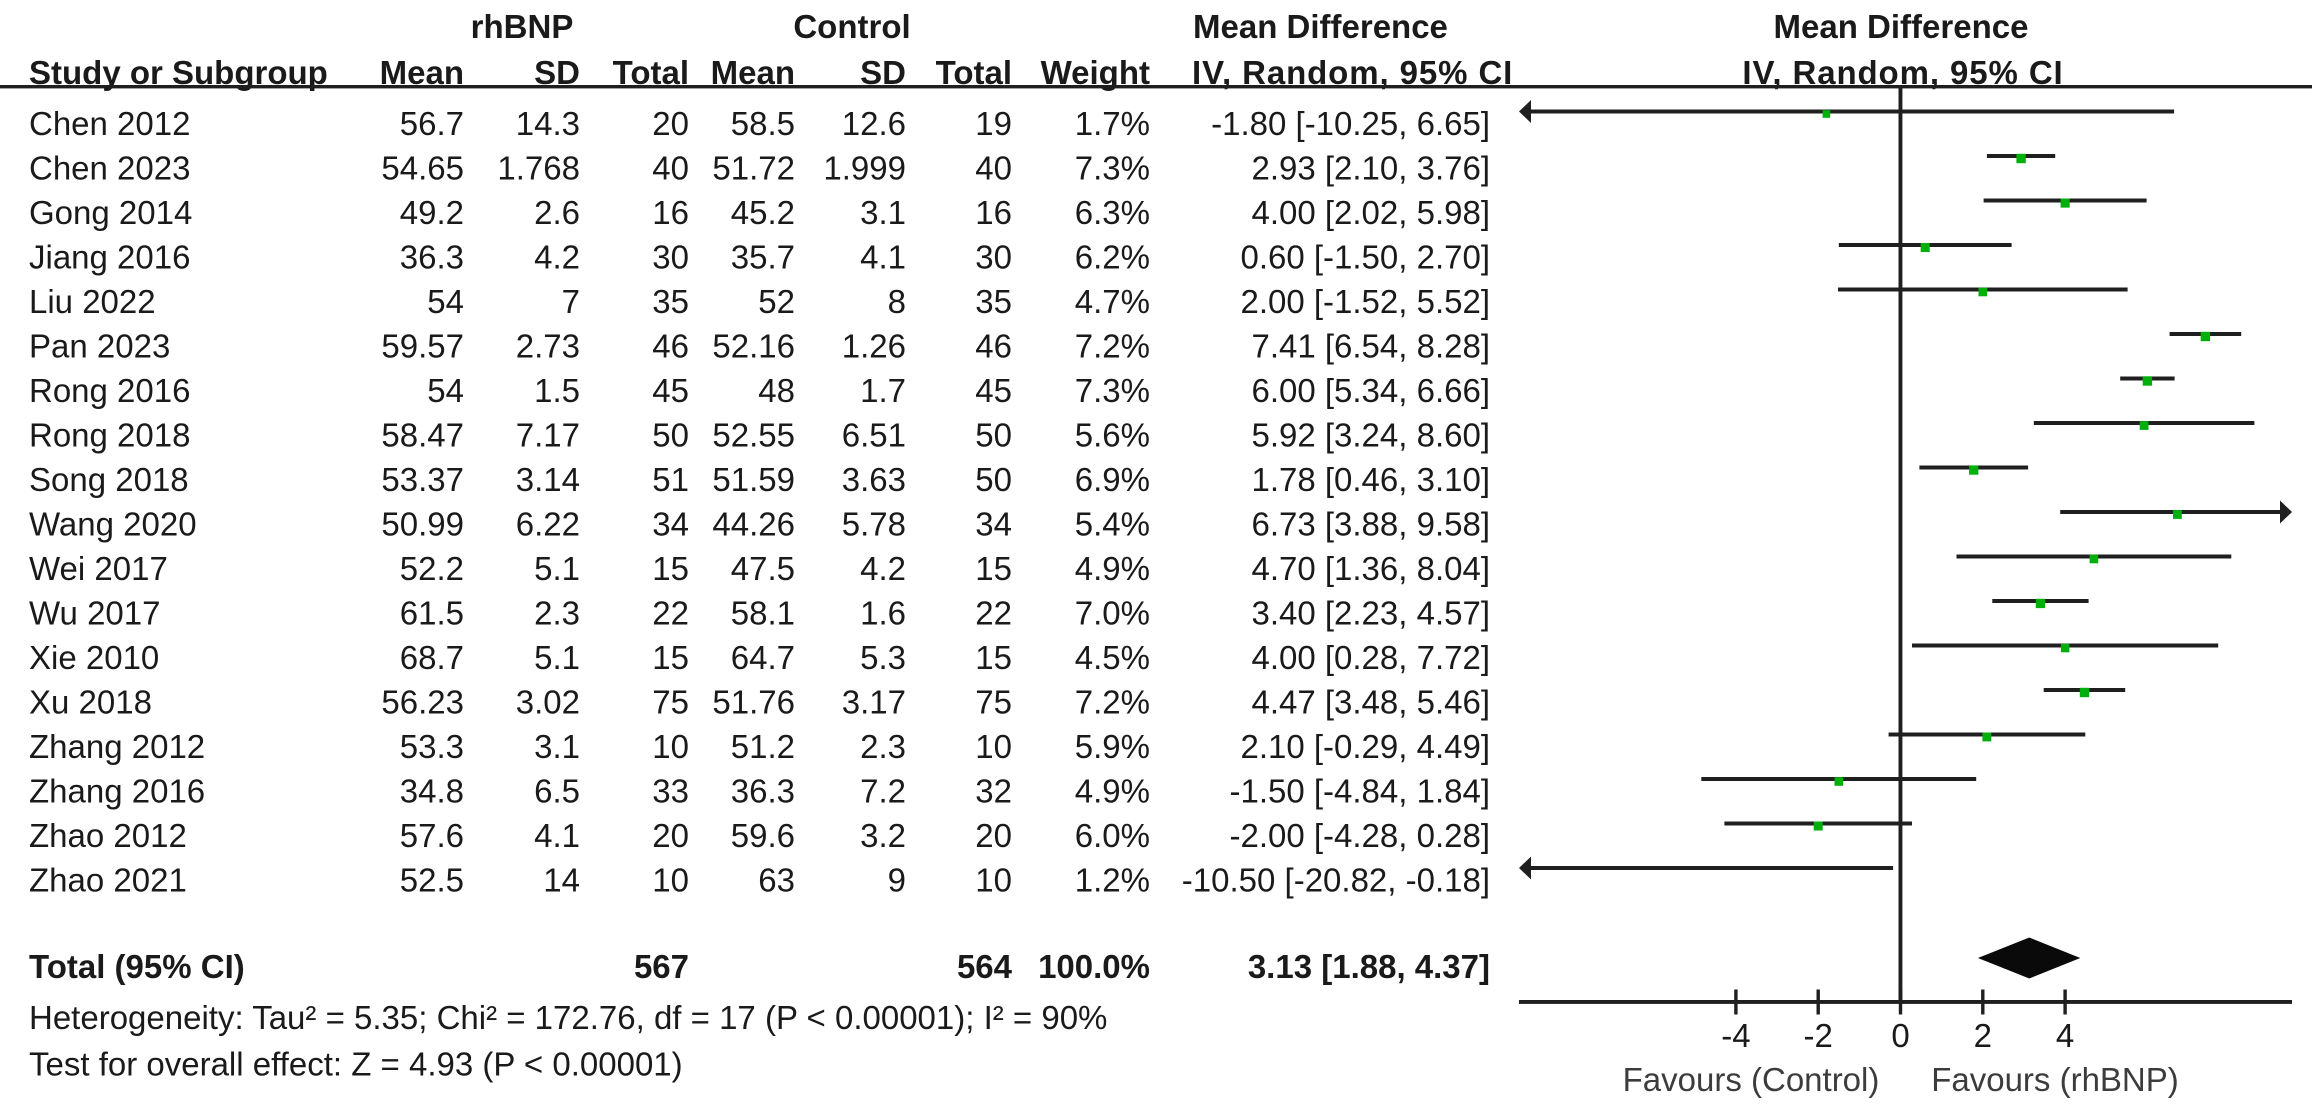  Describe the element at coordinates (763, 568) in the screenshot. I see `svg-text: 47.5` at that location.